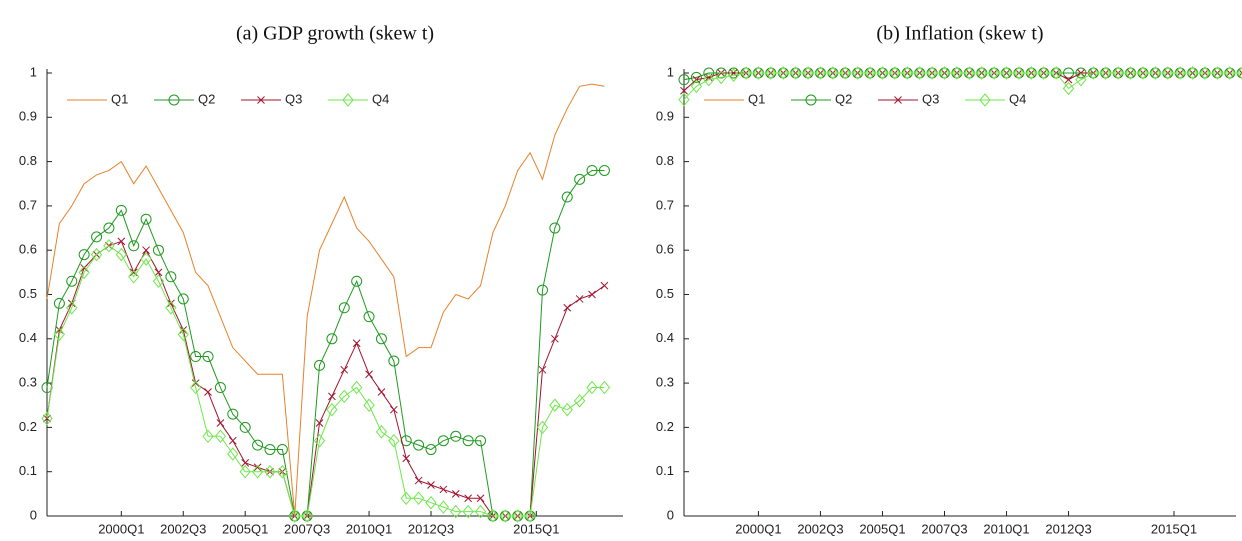 Image resolution: width=1242 pixels, height=541 pixels. I want to click on legend-label: Q4, so click(380, 98).